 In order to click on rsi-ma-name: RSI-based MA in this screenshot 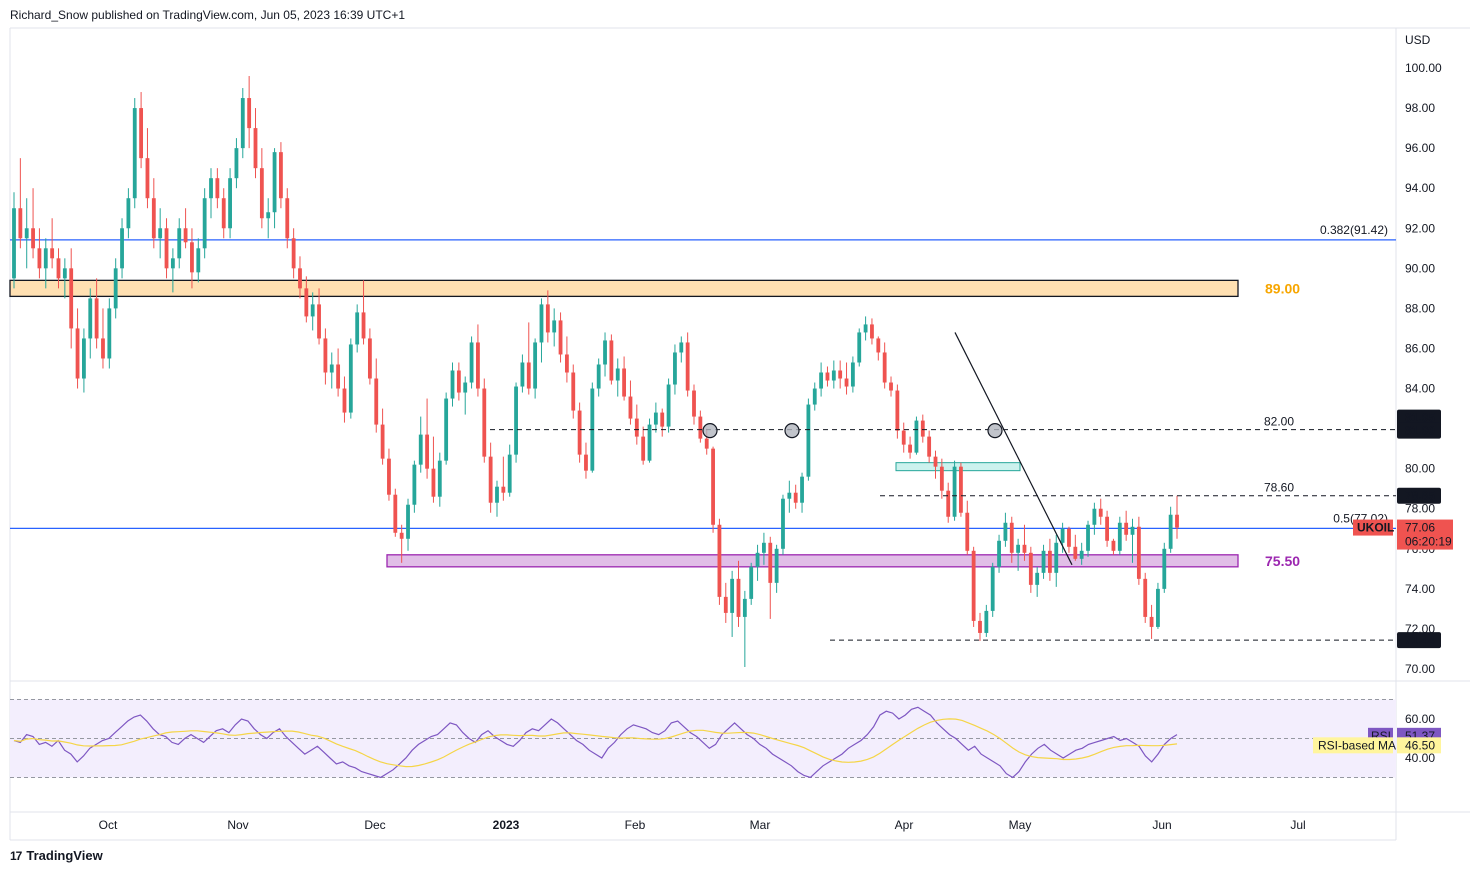, I will do `click(1357, 745)`.